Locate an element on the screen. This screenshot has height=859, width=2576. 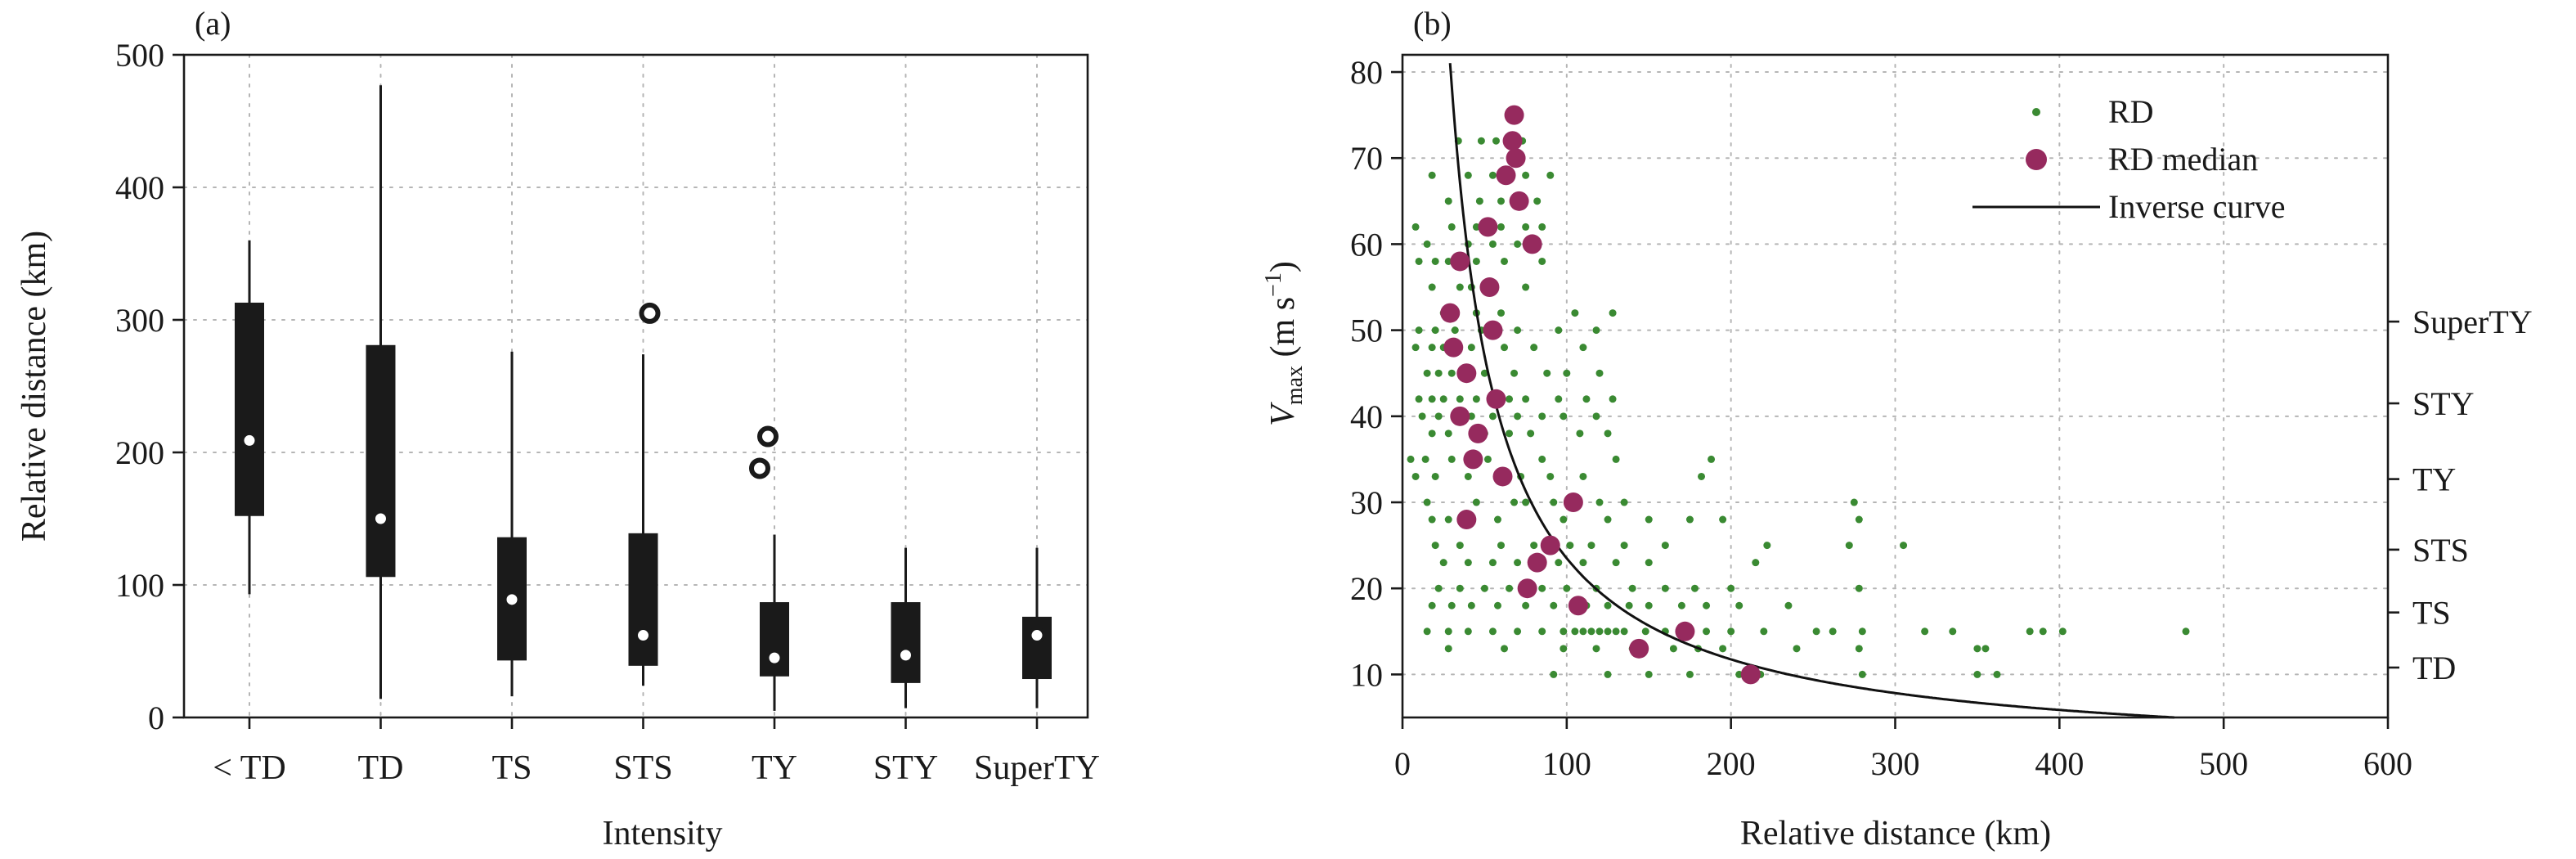
panel-a-ytick-label: 500 is located at coordinates (139, 55).